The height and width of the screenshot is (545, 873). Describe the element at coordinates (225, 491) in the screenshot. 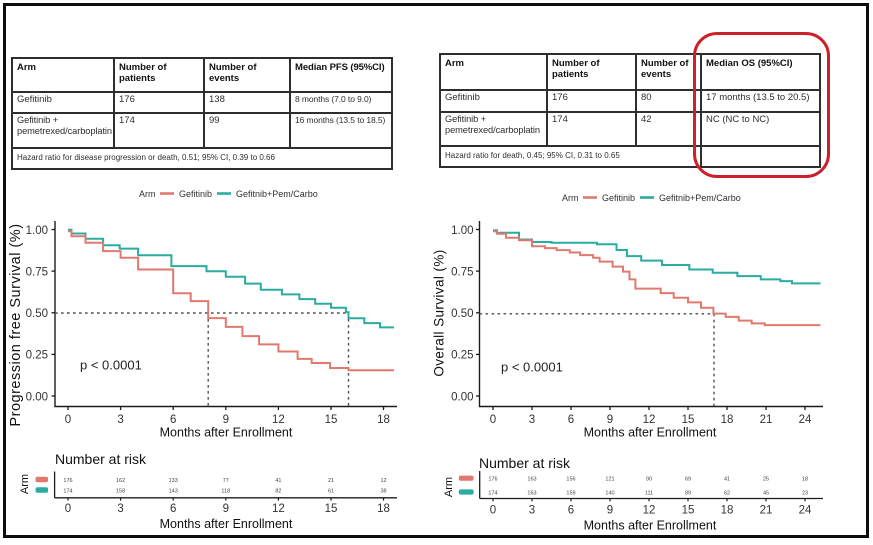

I see `svg-text: 118` at that location.